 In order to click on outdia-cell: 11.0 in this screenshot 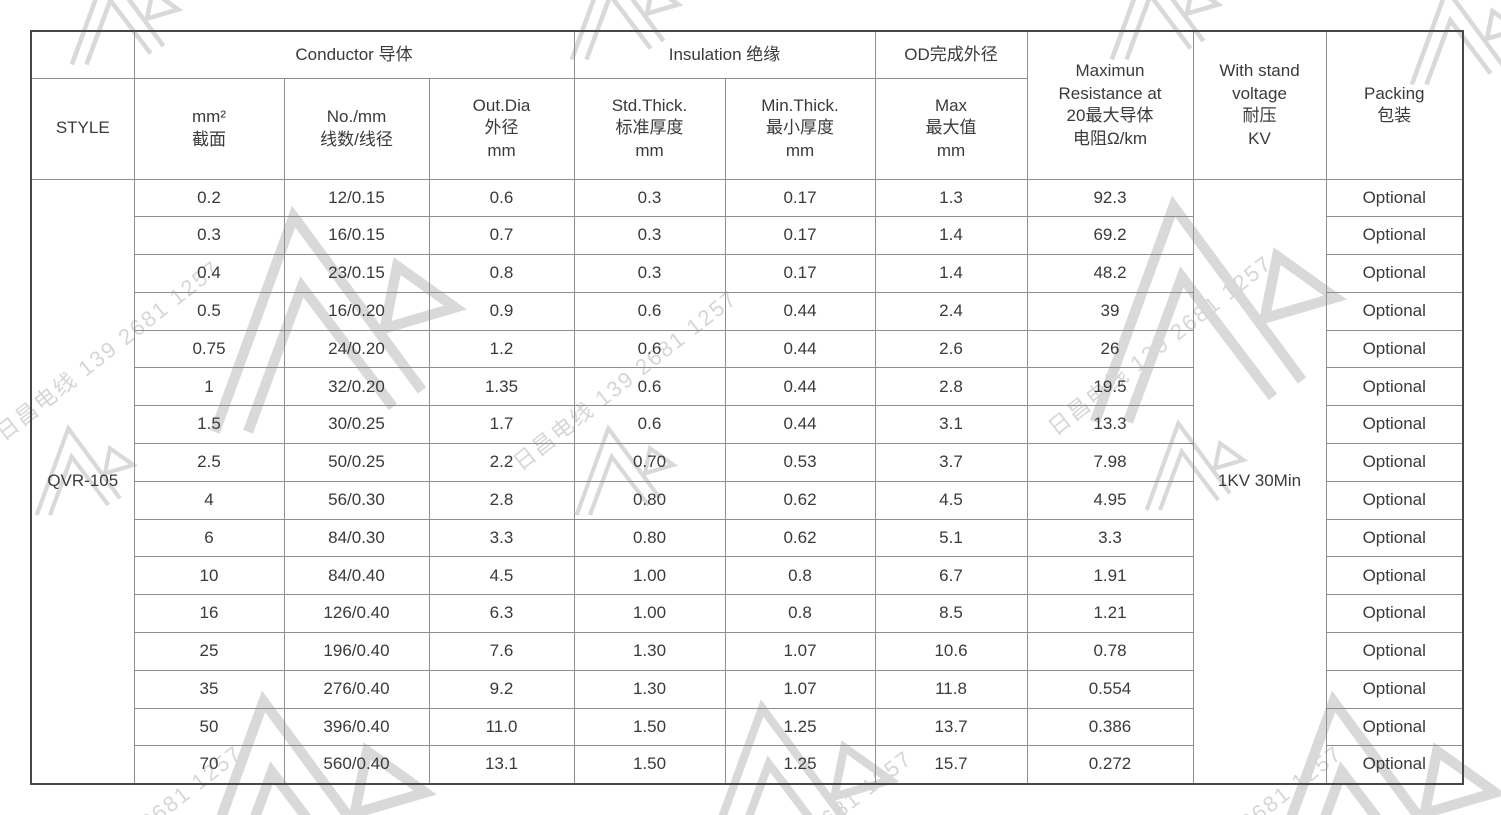, I will do `click(501, 727)`.